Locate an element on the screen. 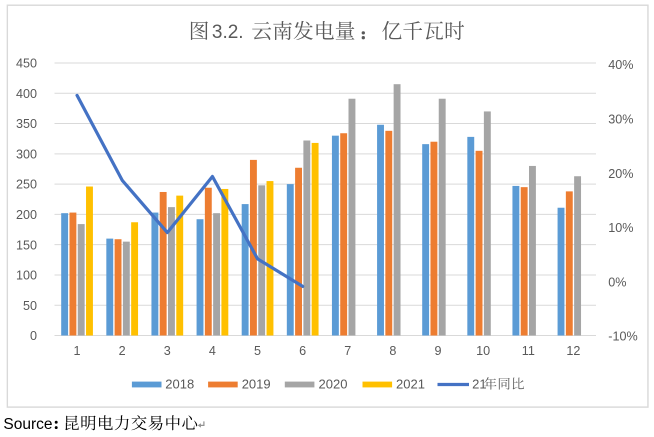 Image resolution: width=654 pixels, height=437 pixels. svg-text: 350 is located at coordinates (26, 124).